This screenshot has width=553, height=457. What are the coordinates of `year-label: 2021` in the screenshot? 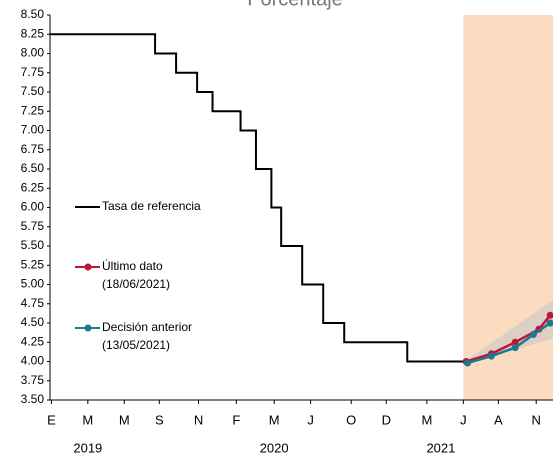 It's located at (440, 447).